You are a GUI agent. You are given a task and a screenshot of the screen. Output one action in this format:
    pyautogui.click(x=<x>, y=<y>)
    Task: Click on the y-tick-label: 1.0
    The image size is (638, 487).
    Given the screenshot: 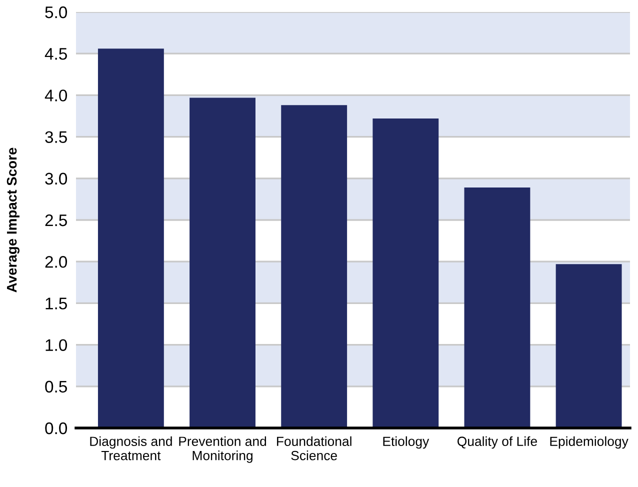 What is the action you would take?
    pyautogui.click(x=57, y=345)
    